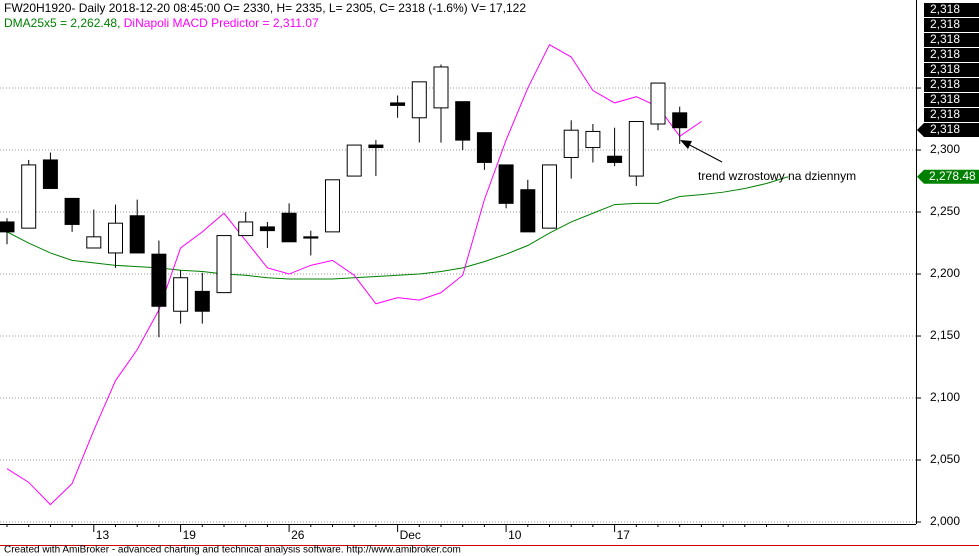  What do you see at coordinates (93, 23) in the screenshot?
I see `legend-value: 2,262.48` at bounding box center [93, 23].